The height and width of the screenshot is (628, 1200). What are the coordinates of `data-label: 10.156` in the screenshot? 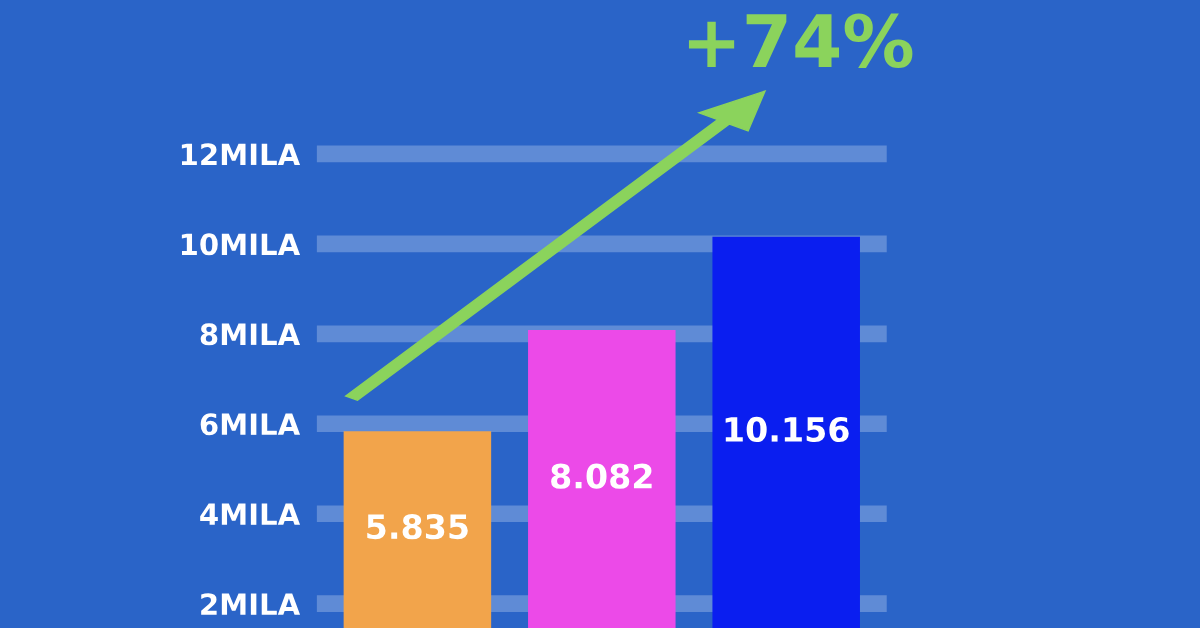 It's located at (787, 429).